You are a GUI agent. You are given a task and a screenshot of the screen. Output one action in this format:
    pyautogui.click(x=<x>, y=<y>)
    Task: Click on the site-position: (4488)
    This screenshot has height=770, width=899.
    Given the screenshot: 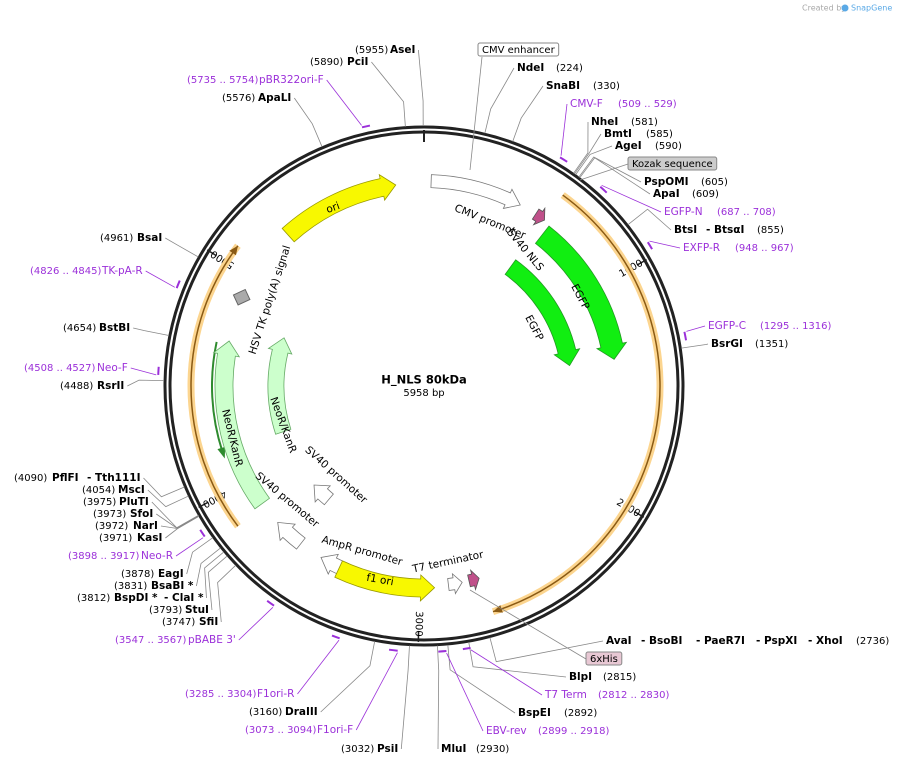 What is the action you would take?
    pyautogui.click(x=76, y=386)
    